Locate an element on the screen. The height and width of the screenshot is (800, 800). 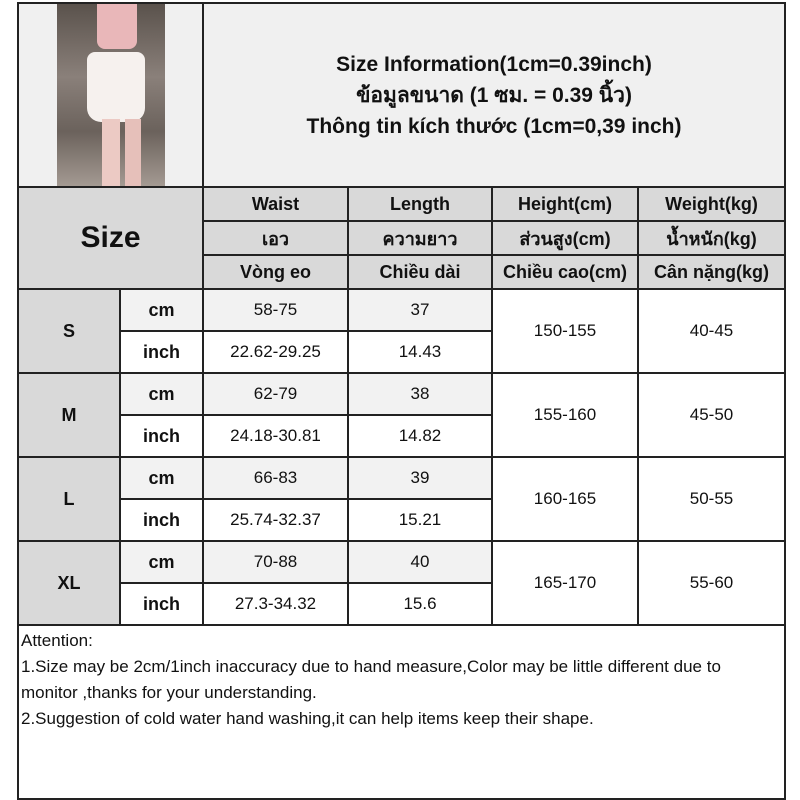
col-weight-vi: Cân nặng(kg) is located at coordinates (711, 272).